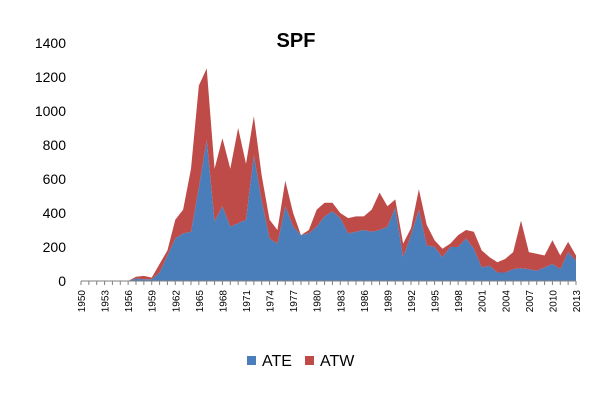 Image resolution: width=600 pixels, height=400 pixels. I want to click on x-tick-label: 1956, so click(129, 301).